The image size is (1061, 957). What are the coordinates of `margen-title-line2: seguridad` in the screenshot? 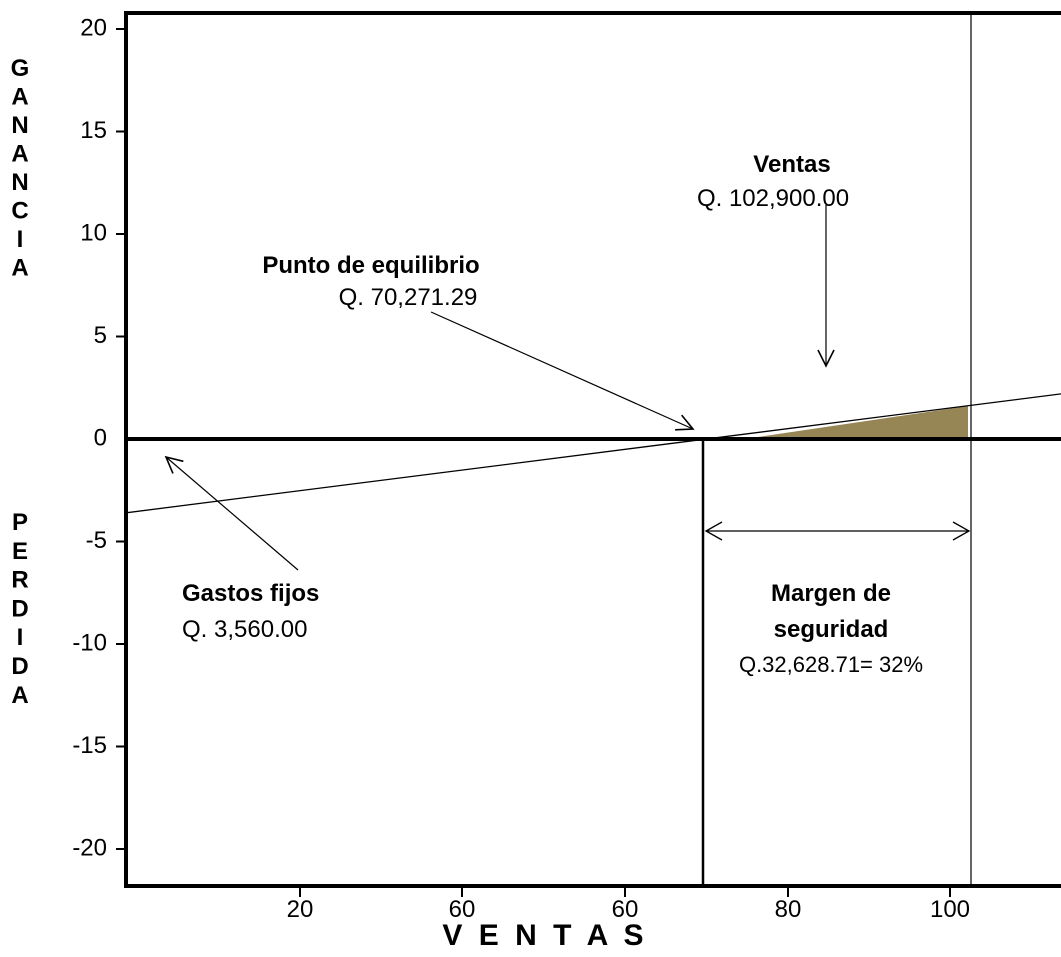 It's located at (831, 629).